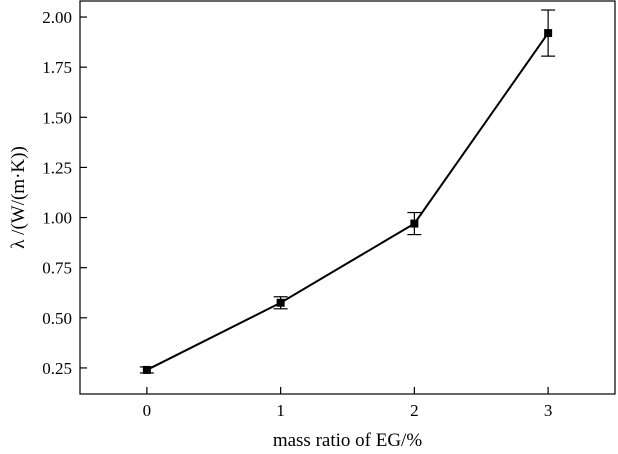 The width and height of the screenshot is (618, 454). Describe the element at coordinates (57, 167) in the screenshot. I see `y-tick-label: 1.25` at that location.